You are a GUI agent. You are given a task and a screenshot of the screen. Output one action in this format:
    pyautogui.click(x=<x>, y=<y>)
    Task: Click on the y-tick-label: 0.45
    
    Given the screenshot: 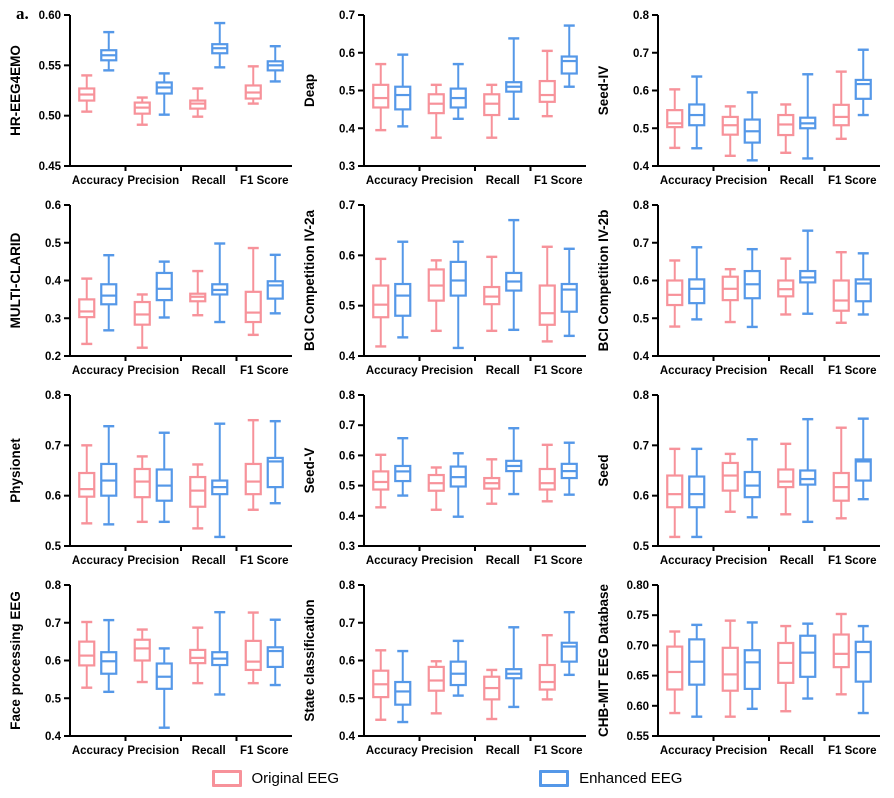 What is the action you would take?
    pyautogui.click(x=50, y=167)
    